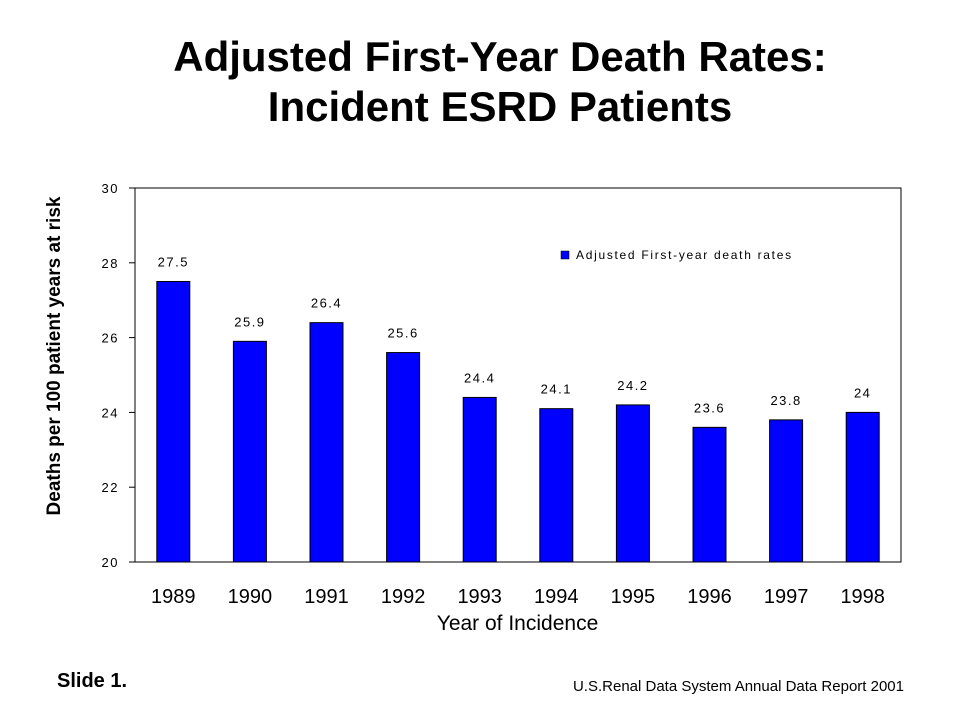  I want to click on data-label: 24.1, so click(556, 389).